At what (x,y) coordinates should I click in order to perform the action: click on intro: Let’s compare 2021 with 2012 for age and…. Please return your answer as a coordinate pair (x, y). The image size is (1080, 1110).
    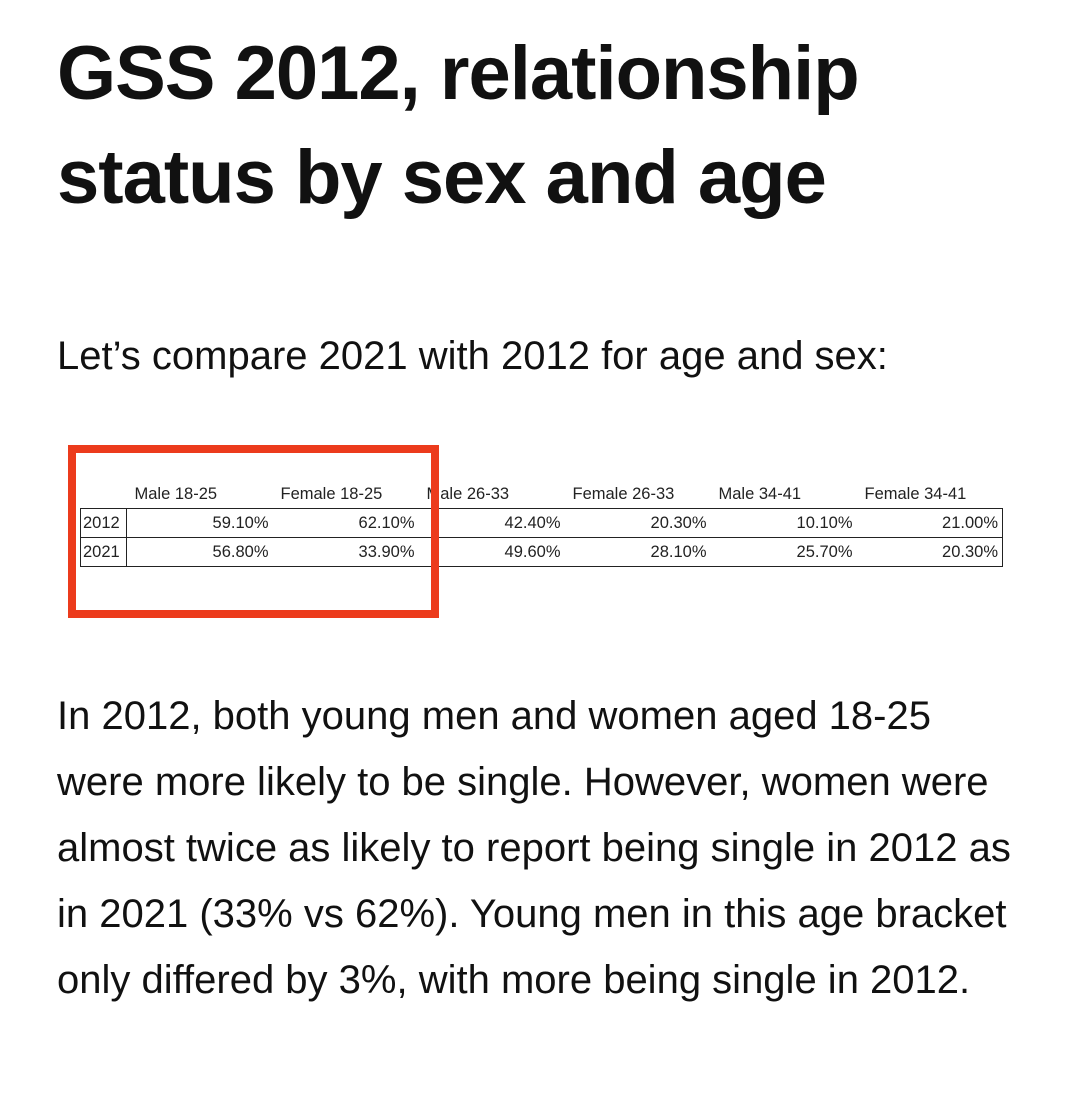
    Looking at the image, I should click on (472, 356).